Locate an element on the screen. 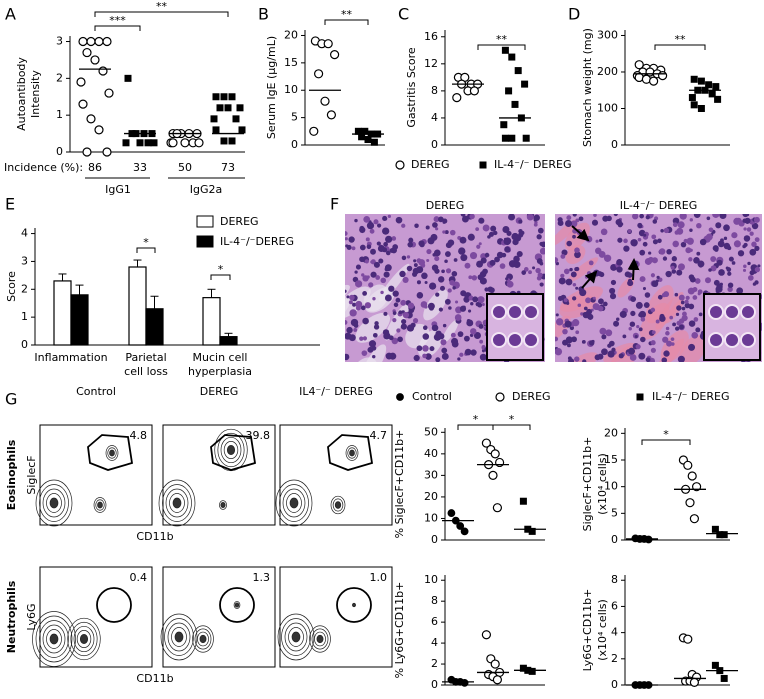 This screenshot has width=764, height=699. legend-label: DEREG is located at coordinates (239, 221).